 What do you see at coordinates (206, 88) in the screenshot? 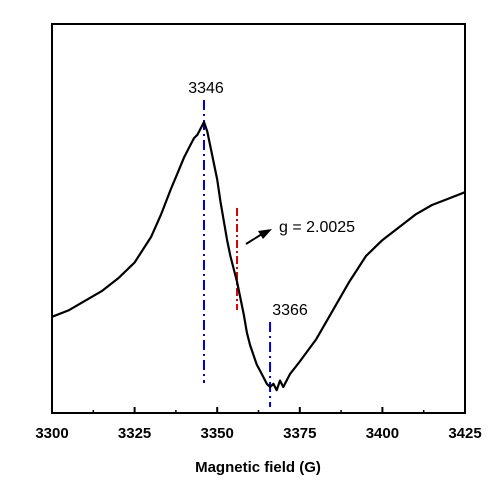
I see `peak-label-3346: 3346` at bounding box center [206, 88].